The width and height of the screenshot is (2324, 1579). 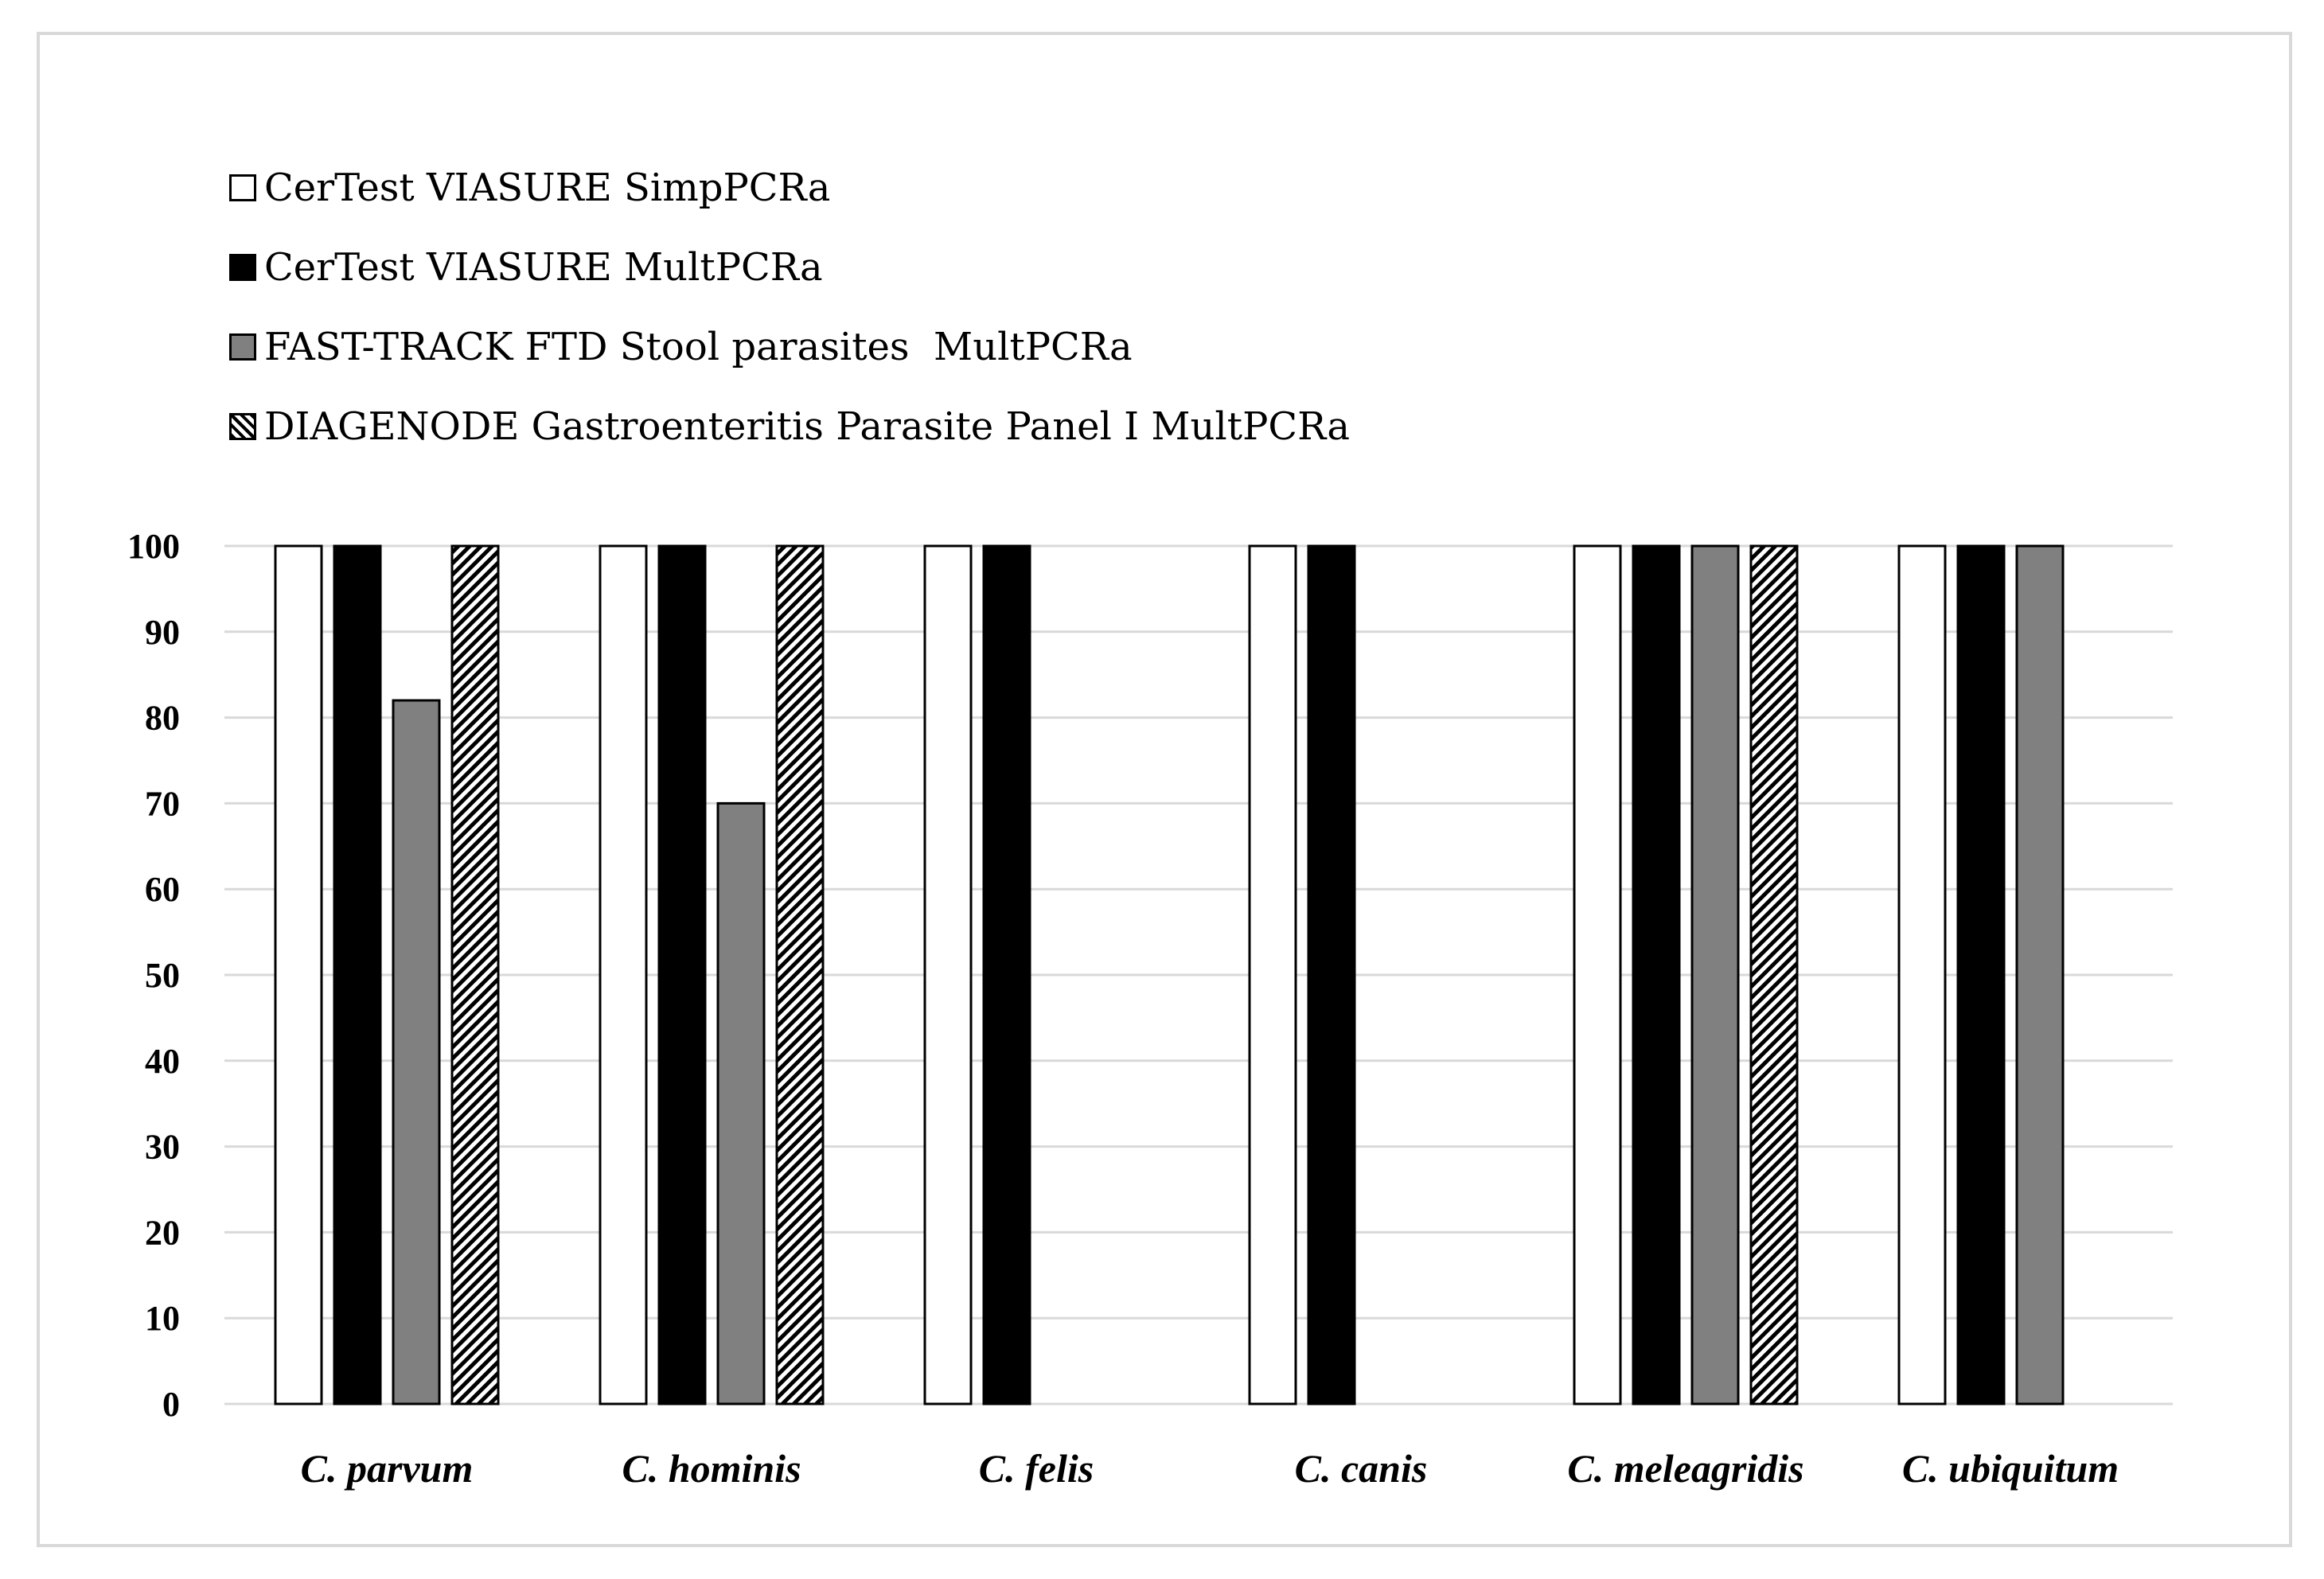 What do you see at coordinates (162, 1232) in the screenshot?
I see `y-tick-label: 20` at bounding box center [162, 1232].